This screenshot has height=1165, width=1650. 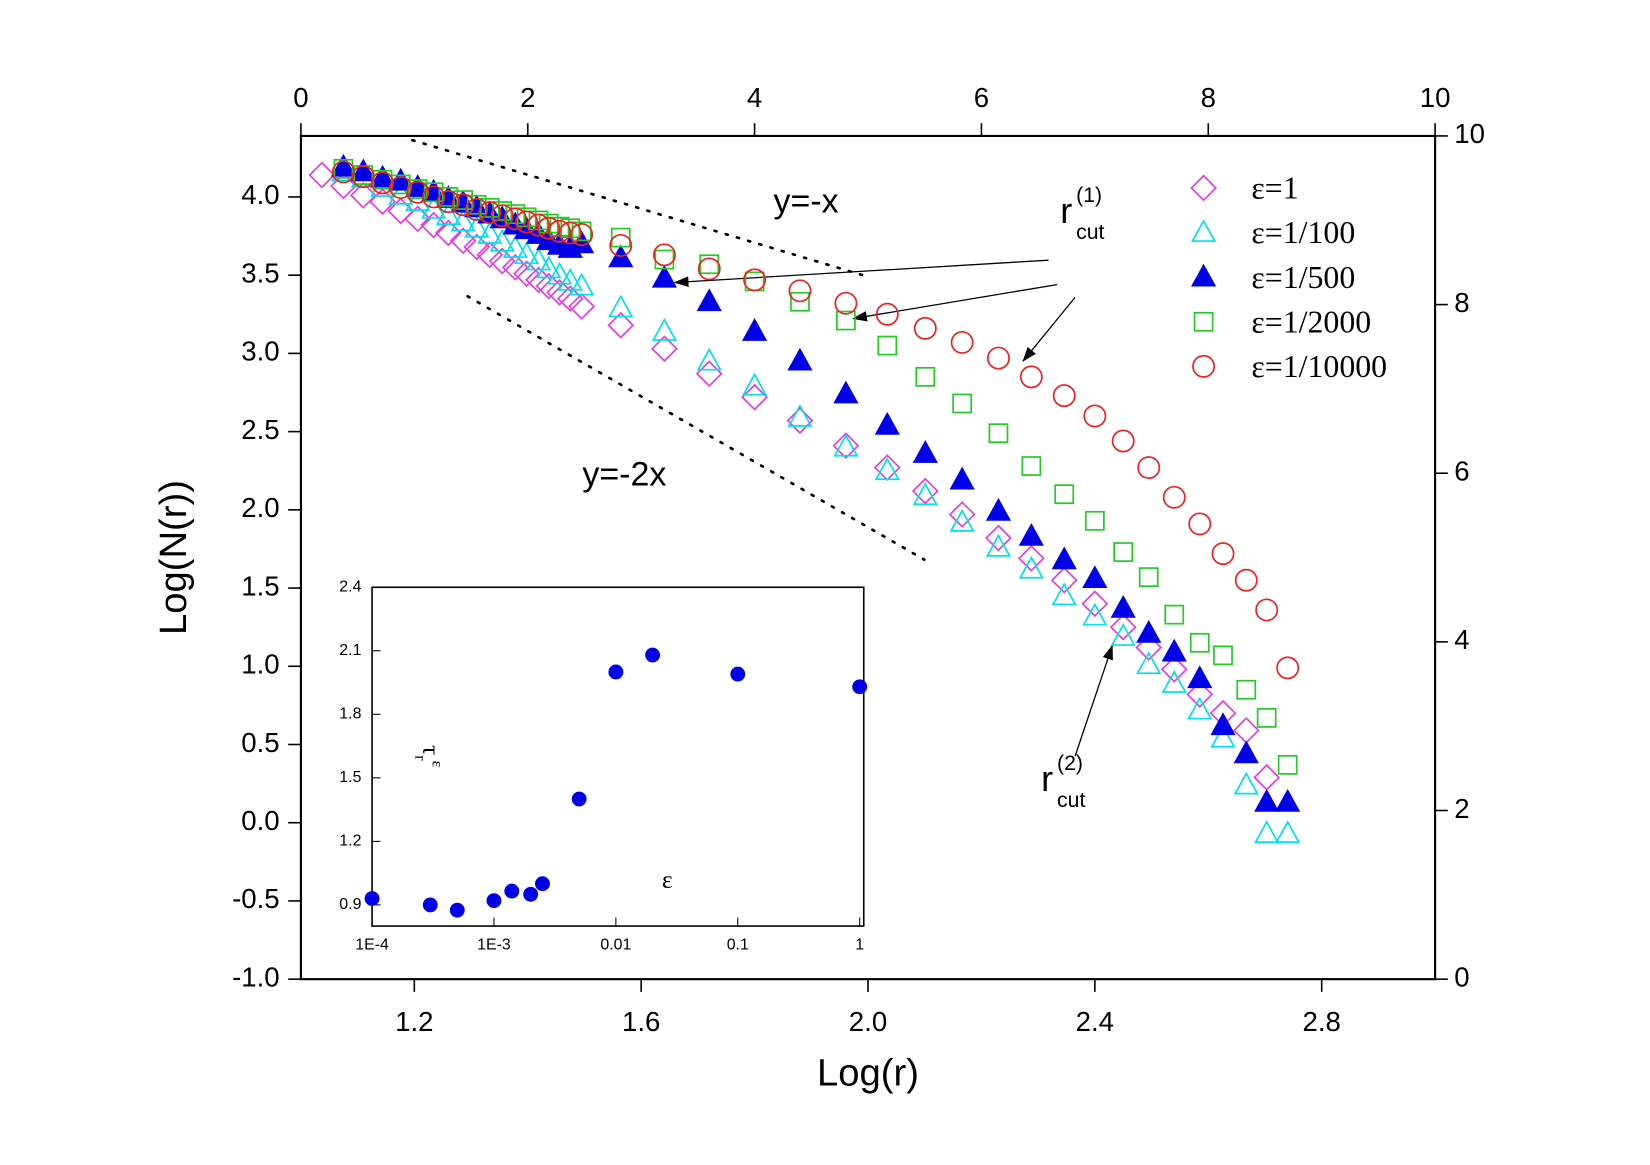 What do you see at coordinates (1321, 1021) in the screenshot?
I see `x-tick-label: 2.8` at bounding box center [1321, 1021].